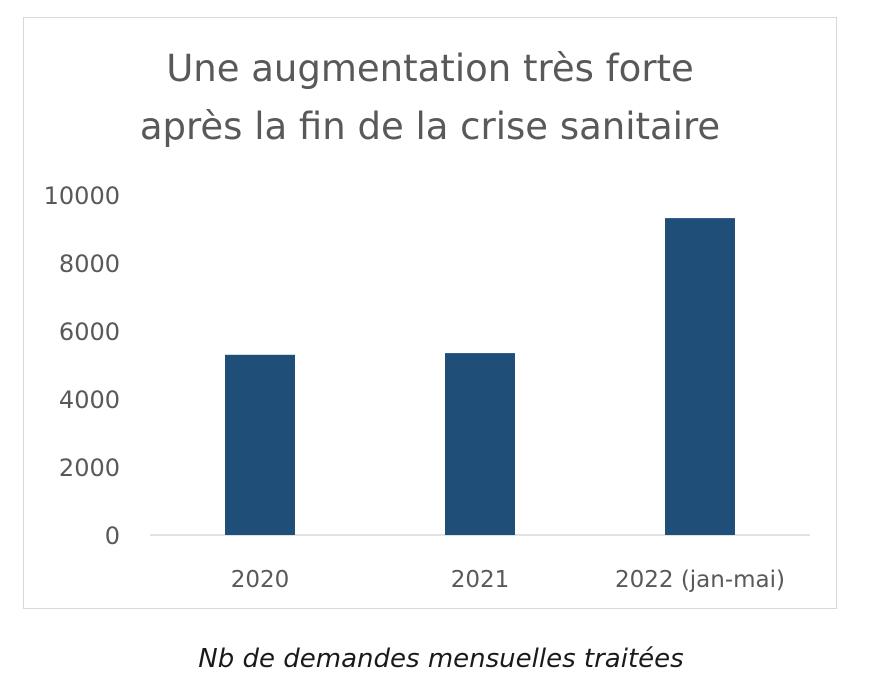  What do you see at coordinates (260, 580) in the screenshot?
I see `x-tick-label: 2020` at bounding box center [260, 580].